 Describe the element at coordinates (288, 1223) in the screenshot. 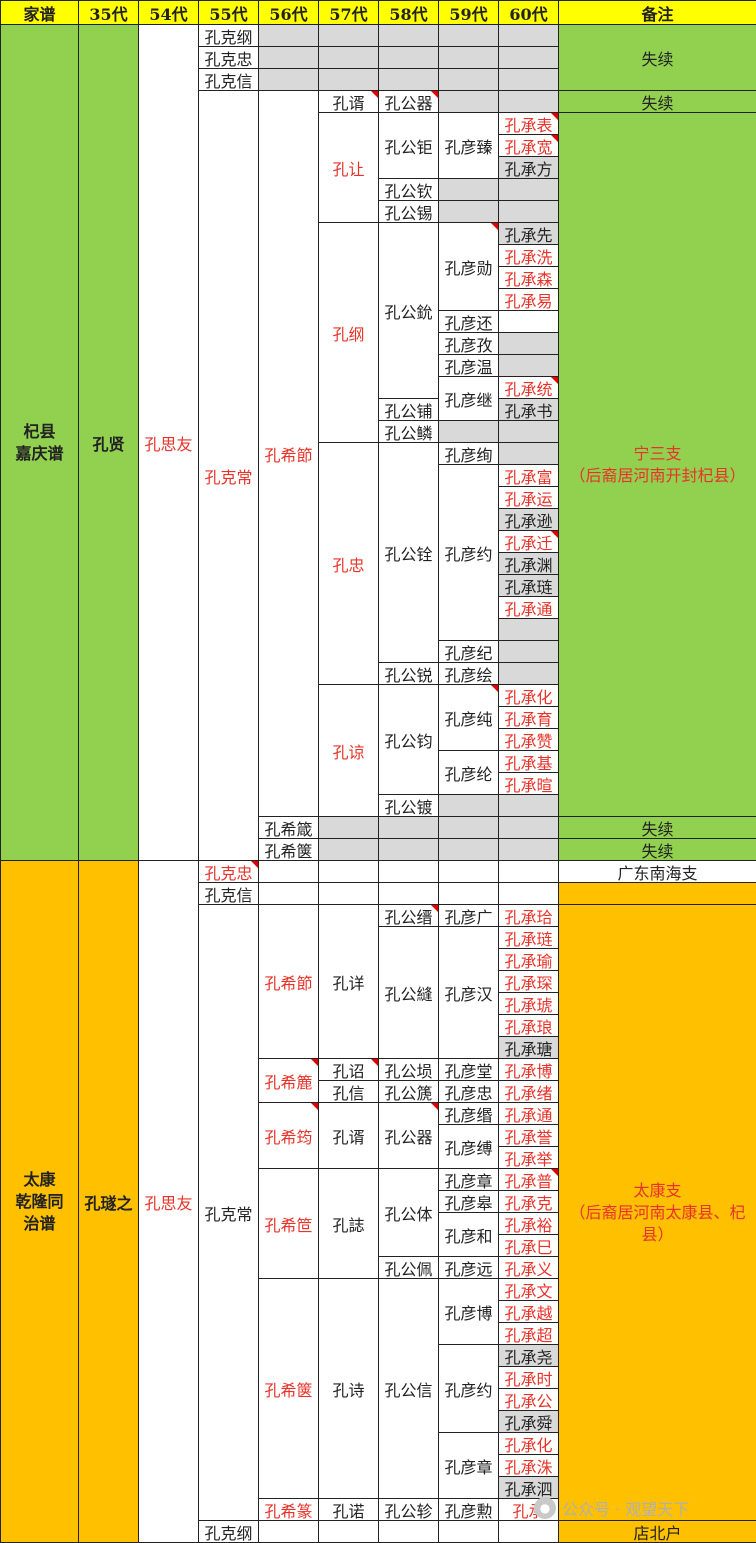

I see `gen56-name: 孔希笸` at that location.